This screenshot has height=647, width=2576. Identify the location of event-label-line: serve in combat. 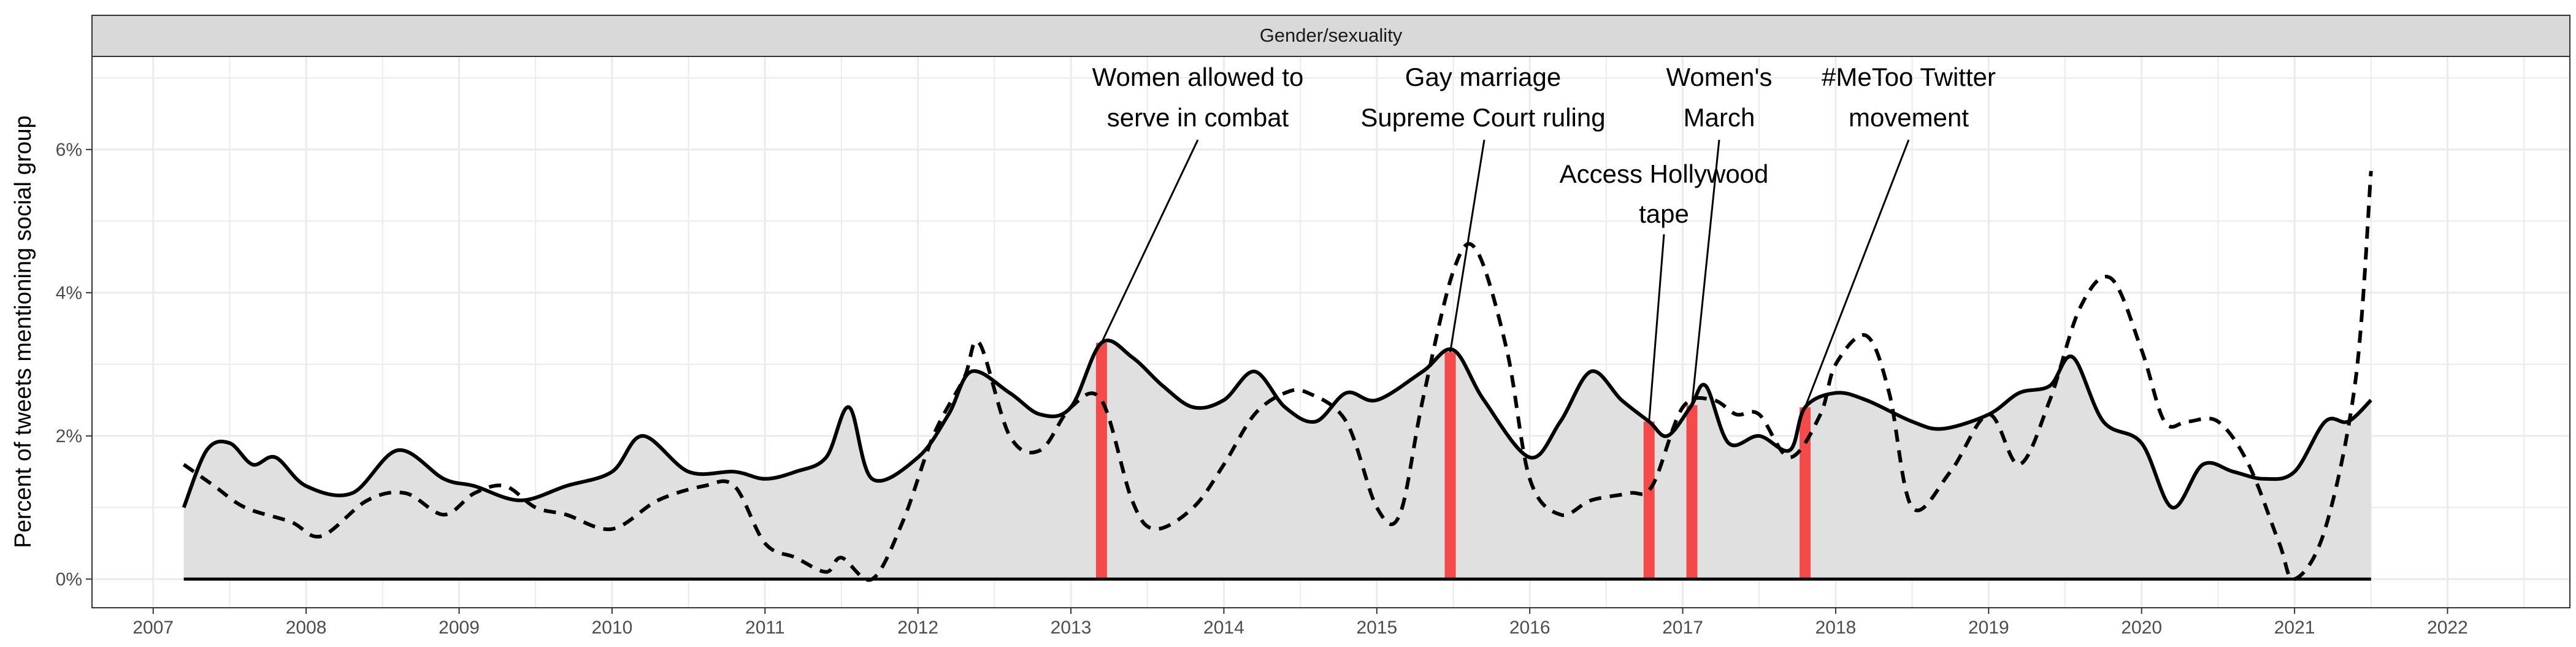
(1198, 117).